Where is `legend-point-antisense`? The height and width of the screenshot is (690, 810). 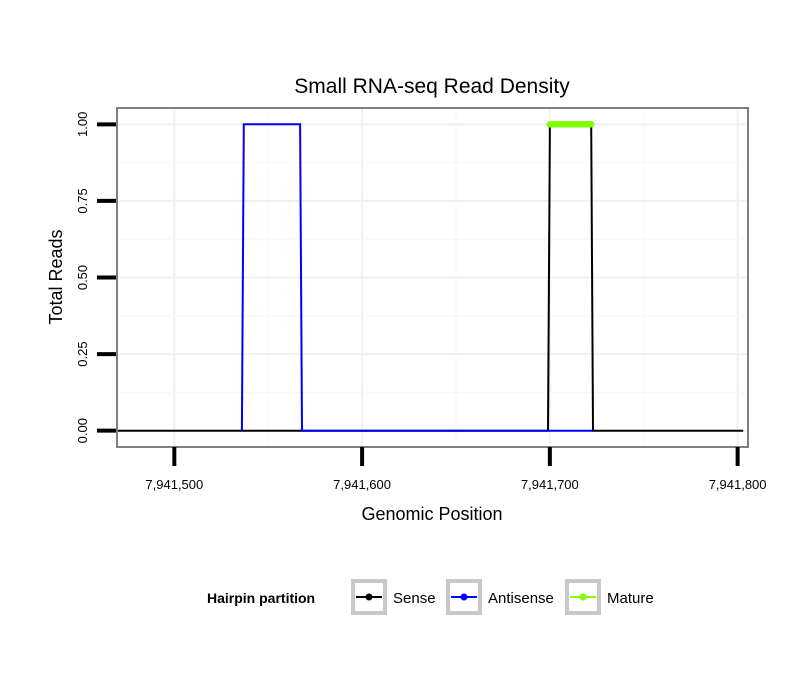 legend-point-antisense is located at coordinates (464, 597).